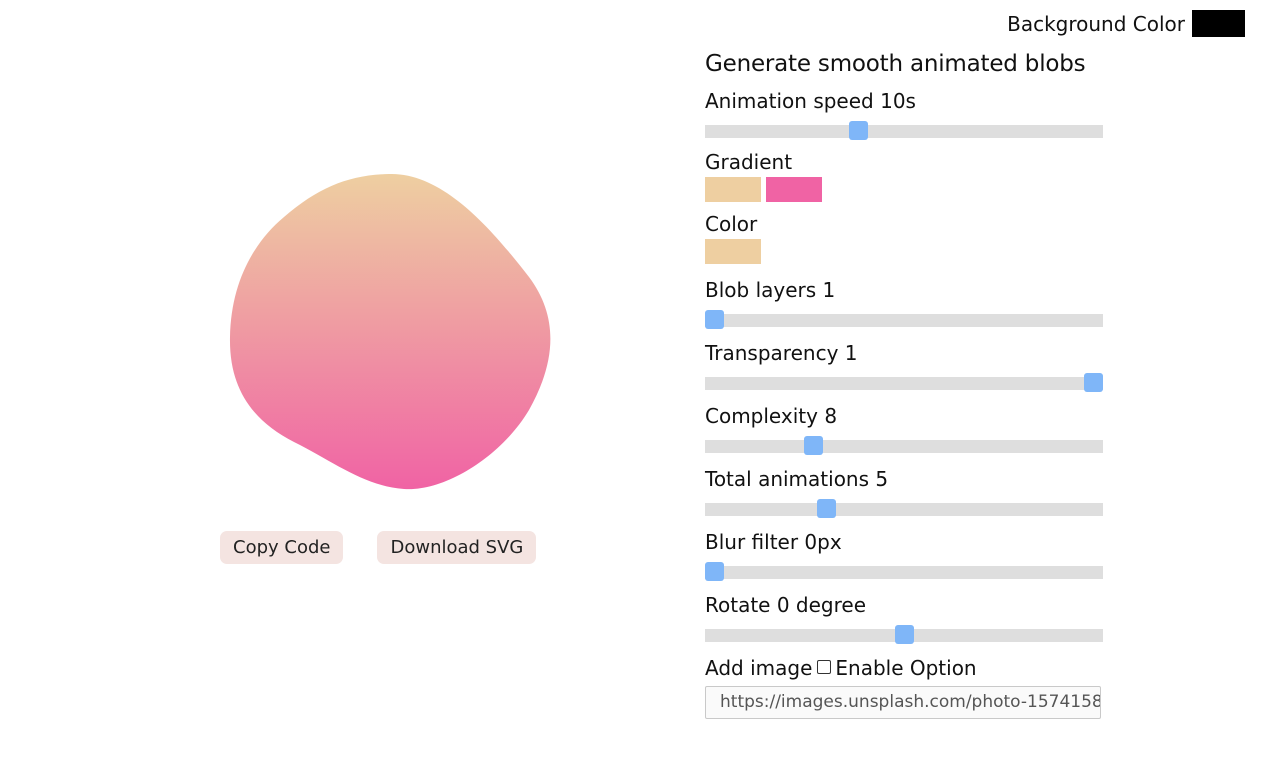 This screenshot has width=1270, height=760. What do you see at coordinates (813, 445) in the screenshot?
I see `complexity-slider-thumb` at bounding box center [813, 445].